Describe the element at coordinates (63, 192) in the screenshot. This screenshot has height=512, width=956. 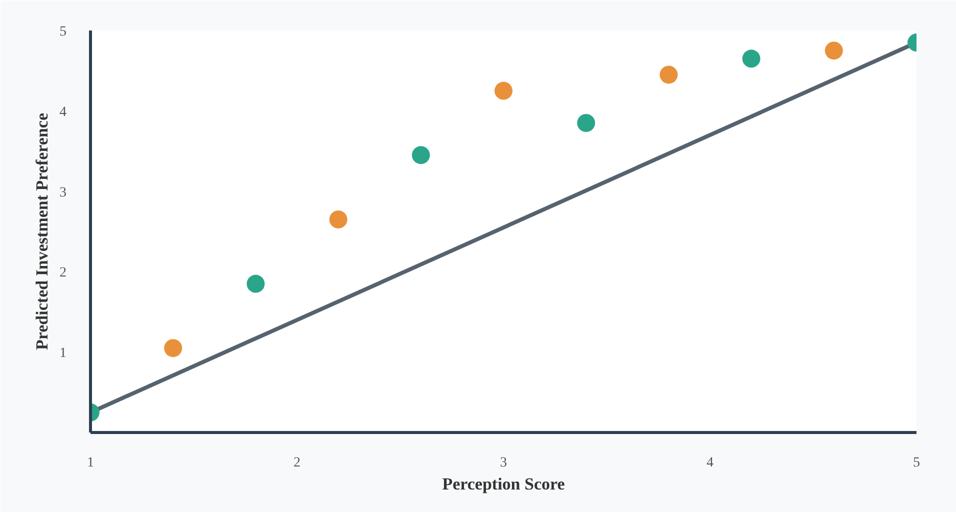
I see `y-tick-label: 3` at that location.